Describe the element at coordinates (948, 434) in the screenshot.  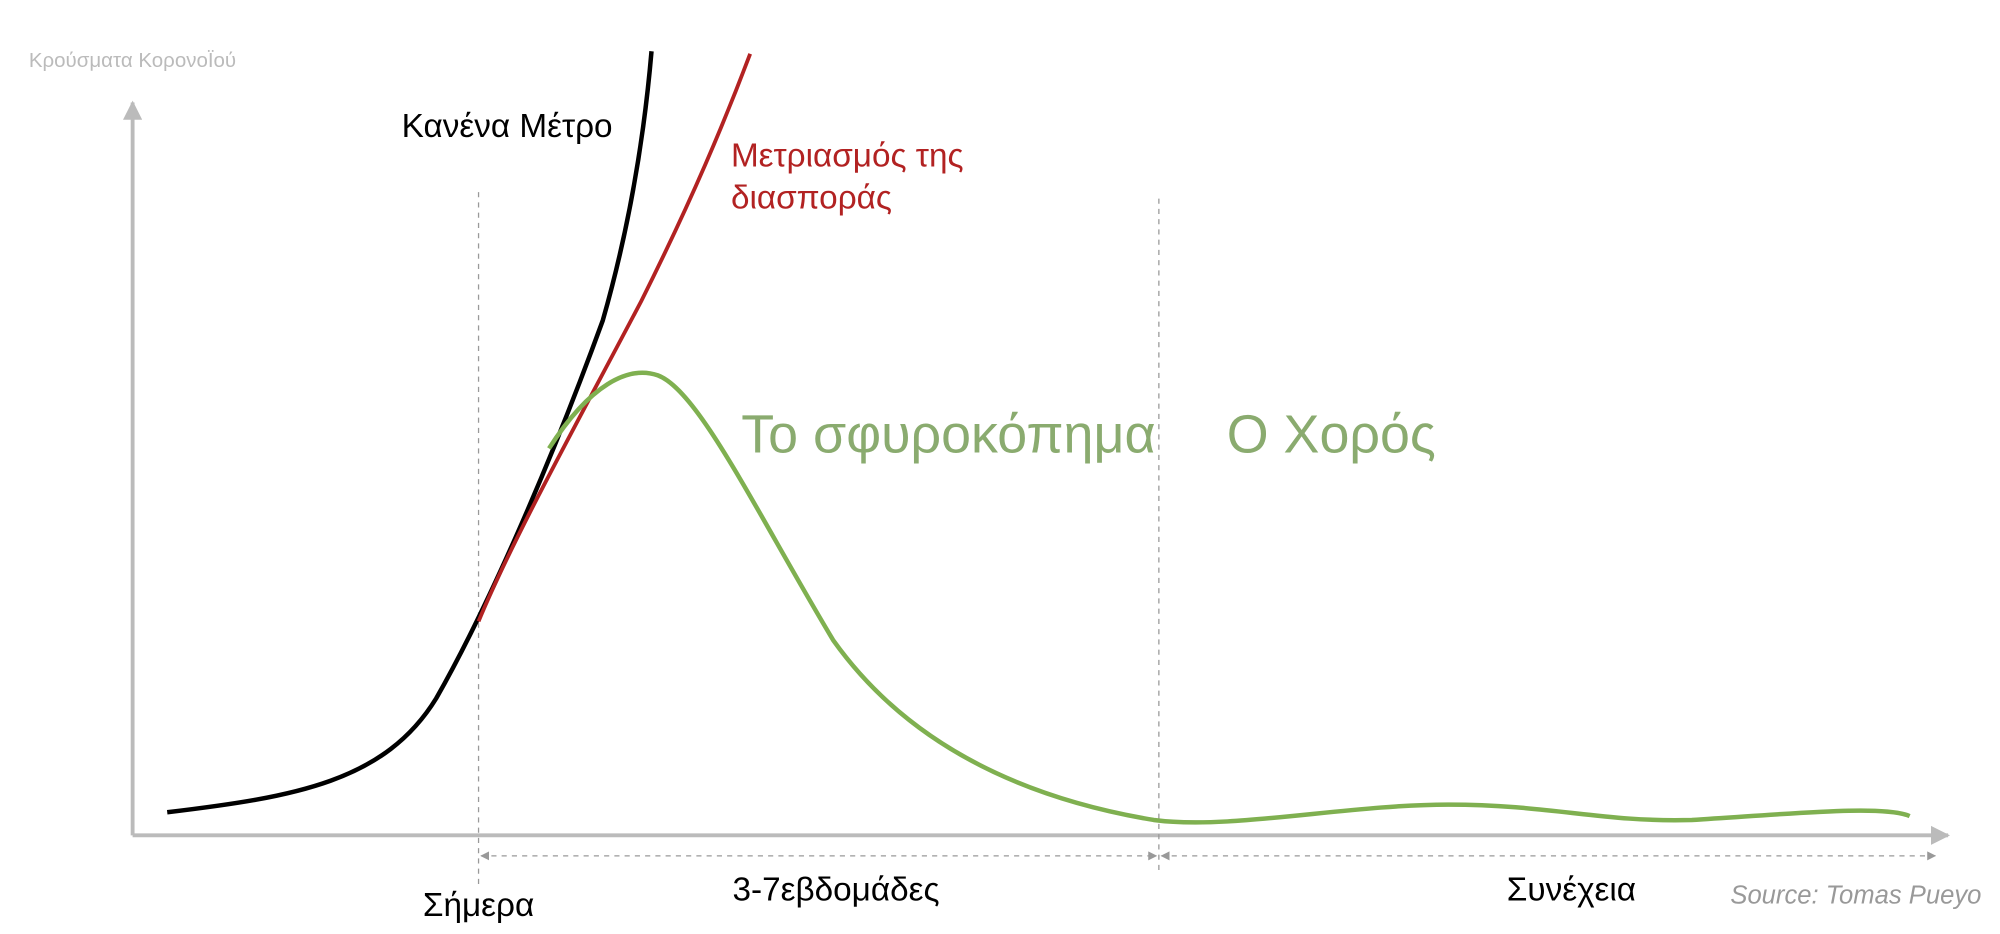
I see `hammer-label: Το σφυροκόπημα` at that location.